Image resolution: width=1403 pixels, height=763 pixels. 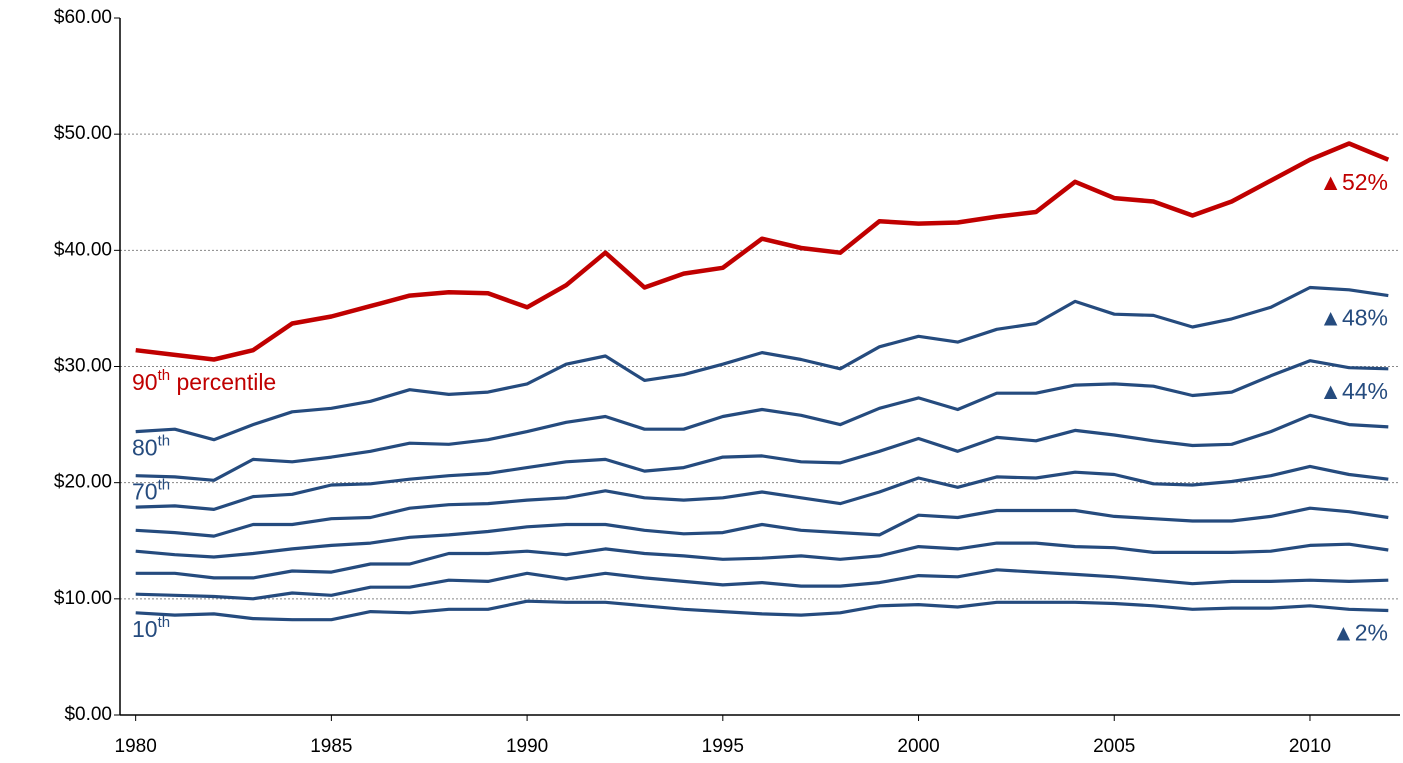 What do you see at coordinates (918, 746) in the screenshot?
I see `x-tick-label: 2000` at bounding box center [918, 746].